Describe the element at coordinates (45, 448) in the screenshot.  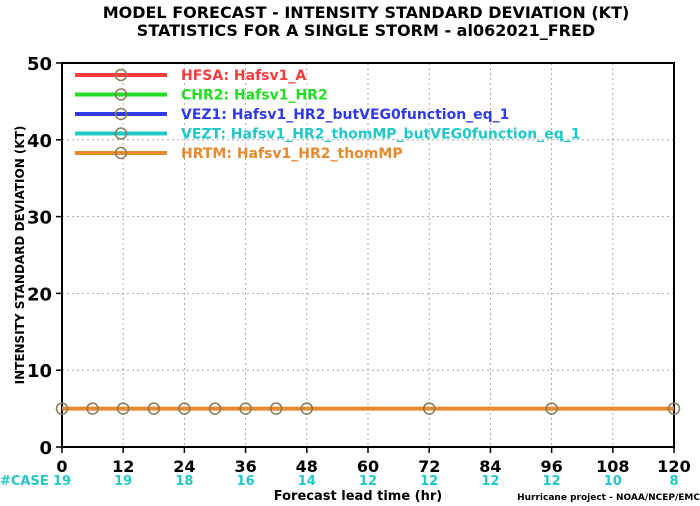
I see `y-tick-label: 0` at that location.